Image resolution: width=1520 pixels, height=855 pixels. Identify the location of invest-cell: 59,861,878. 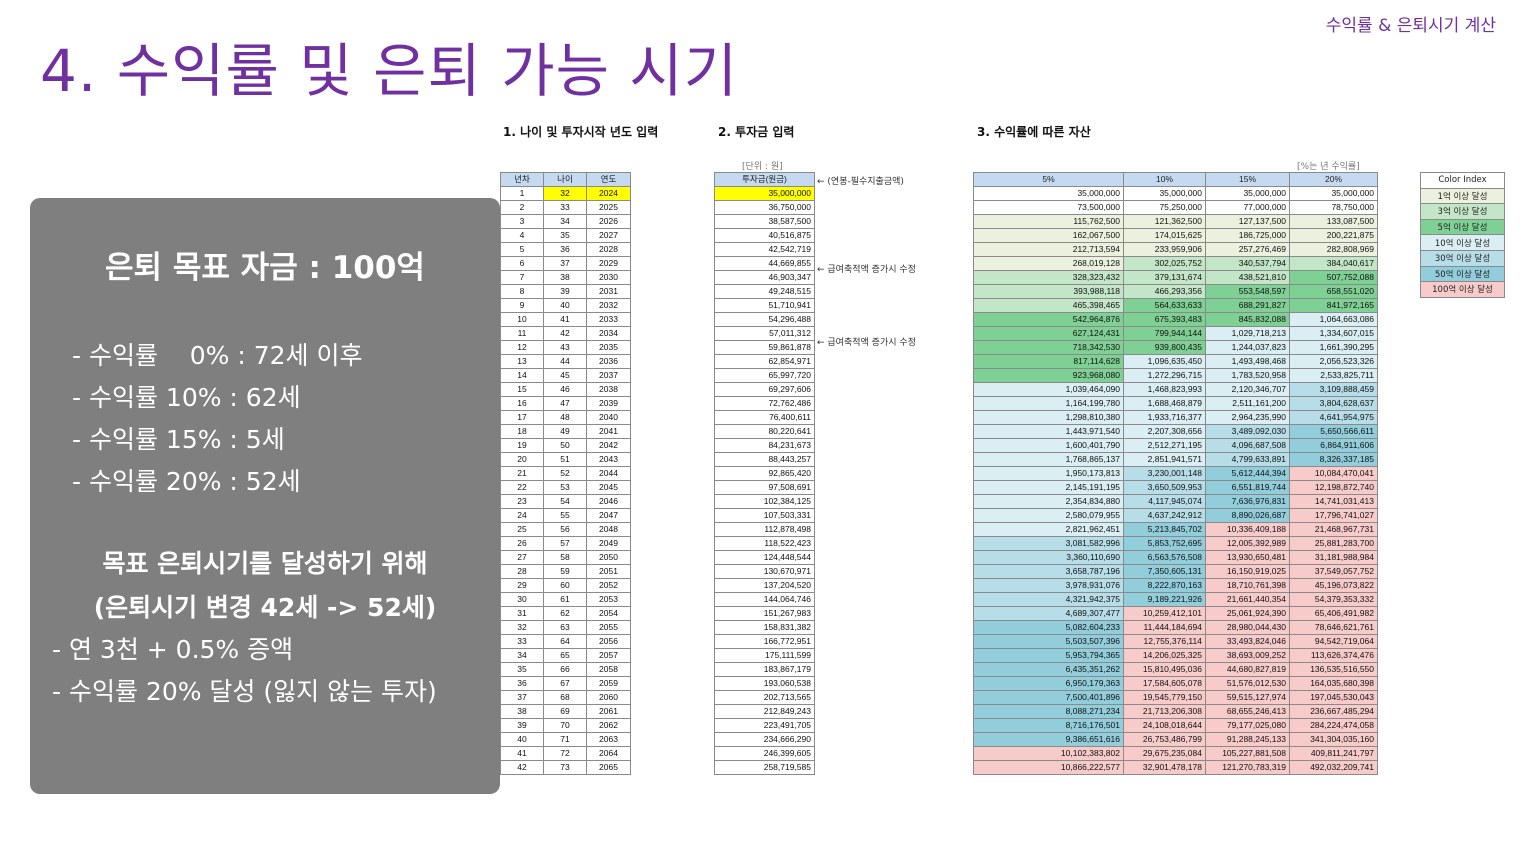
(764, 347).